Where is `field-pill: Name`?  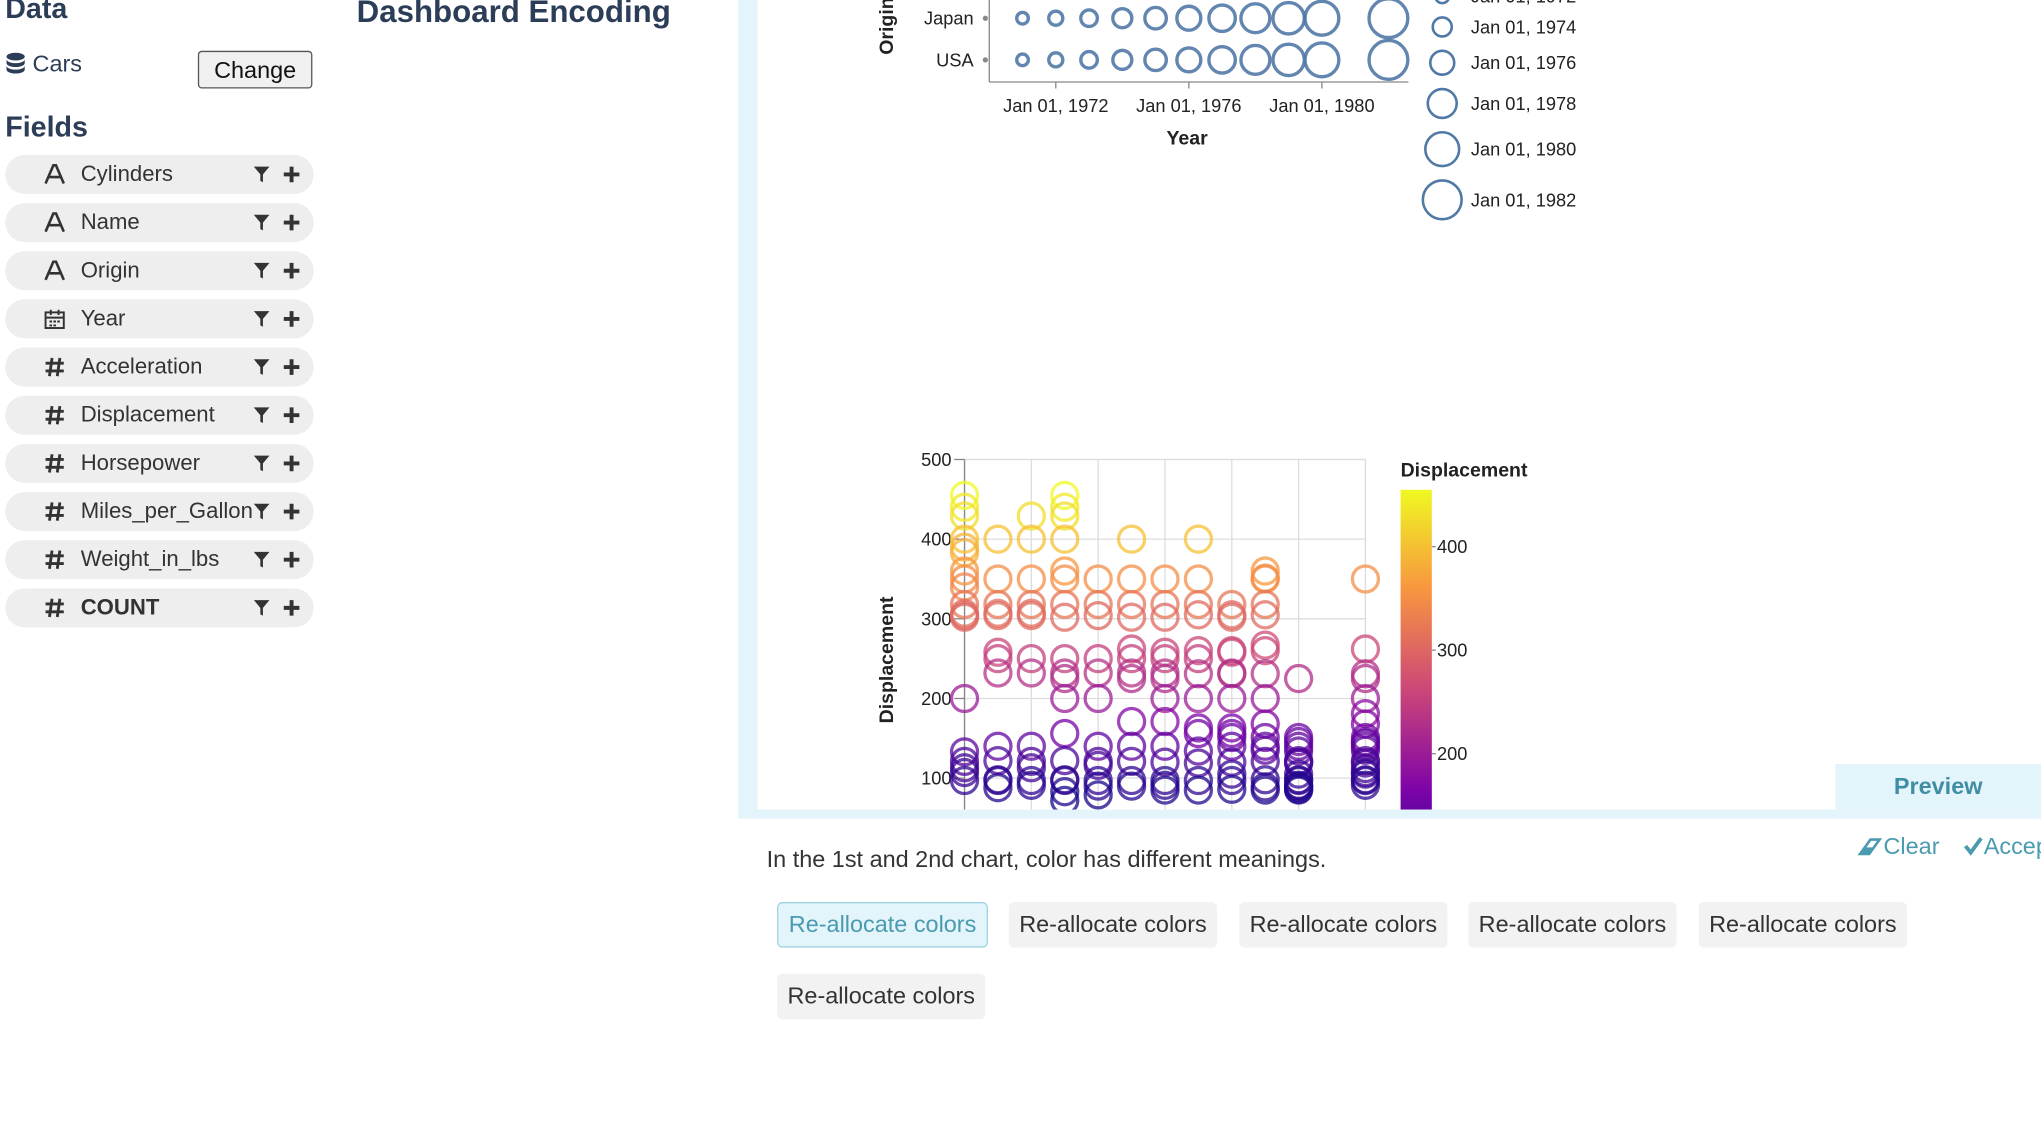 field-pill: Name is located at coordinates (159, 223).